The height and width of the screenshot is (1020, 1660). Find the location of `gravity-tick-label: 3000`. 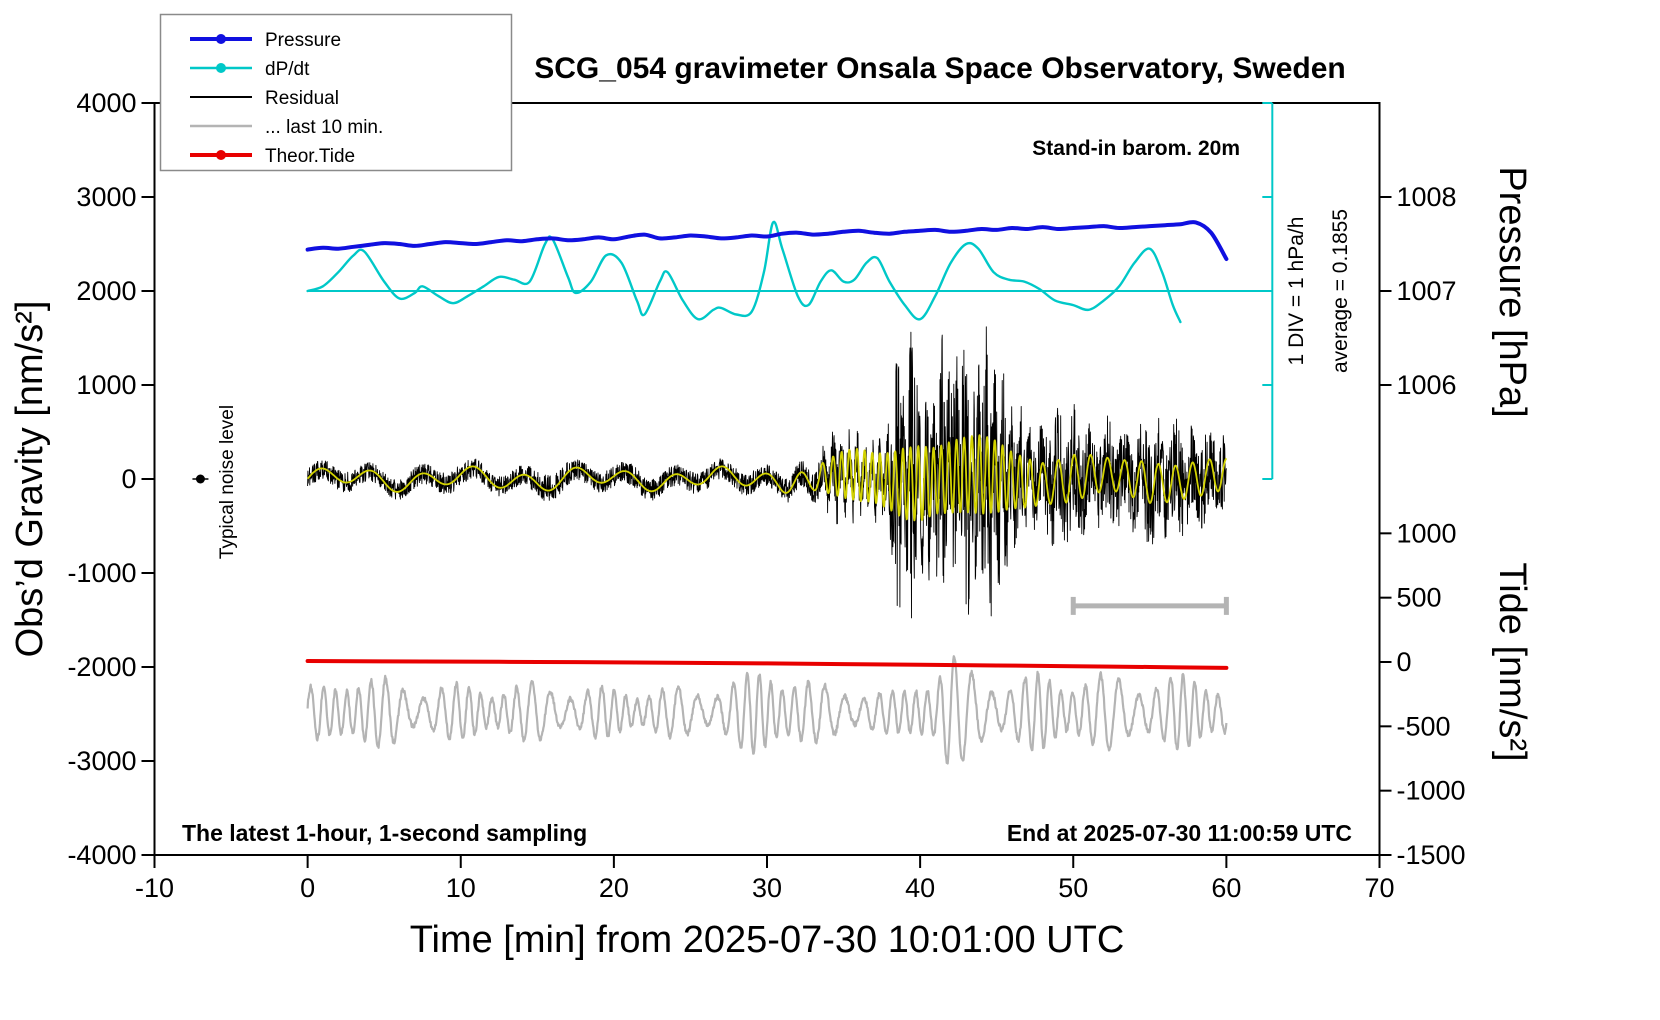

gravity-tick-label: 3000 is located at coordinates (106, 197).